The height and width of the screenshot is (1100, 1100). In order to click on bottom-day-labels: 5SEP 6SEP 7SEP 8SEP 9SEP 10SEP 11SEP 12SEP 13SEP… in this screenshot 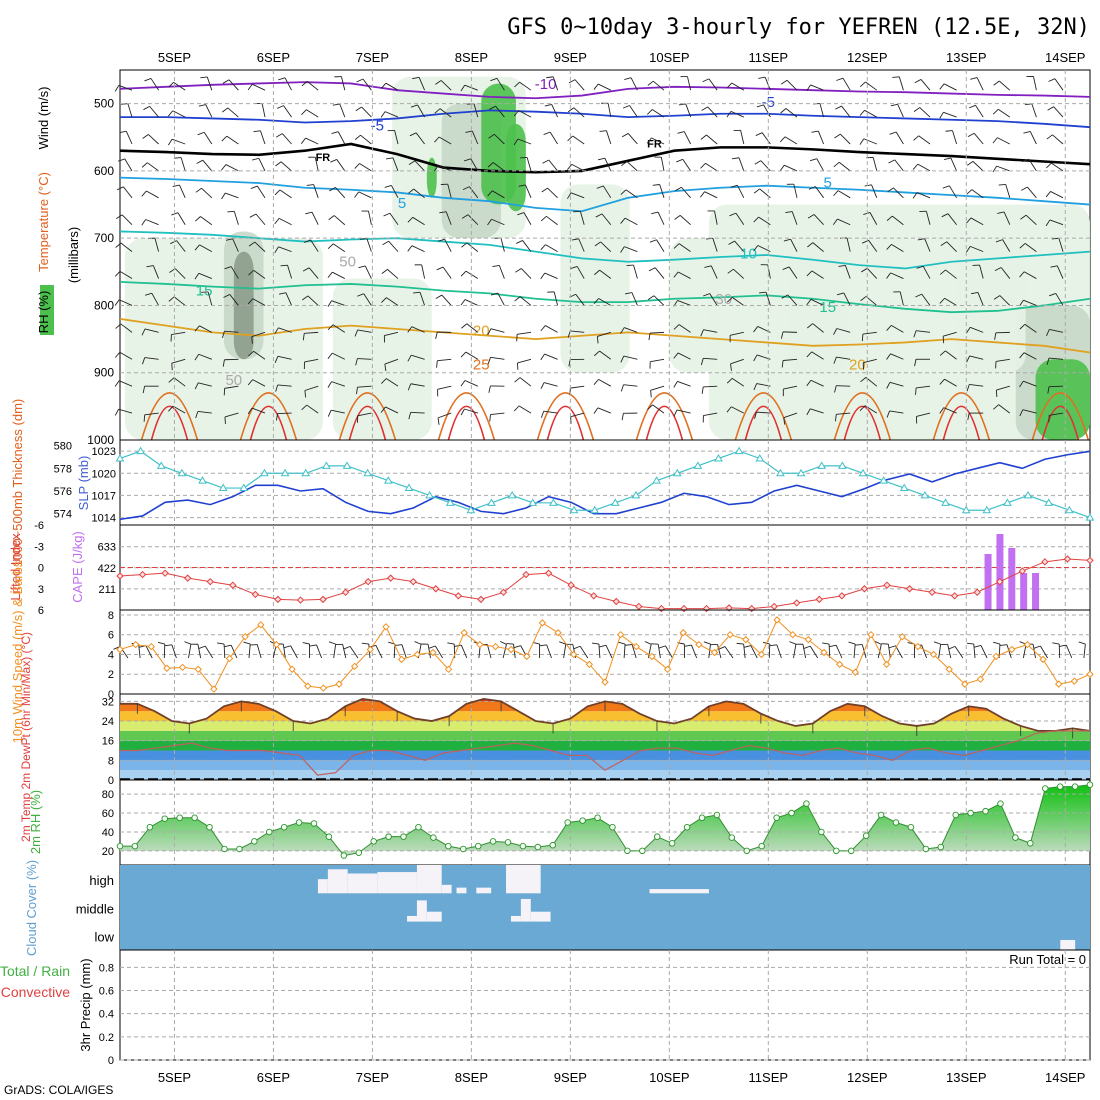, I will do `click(622, 1077)`.